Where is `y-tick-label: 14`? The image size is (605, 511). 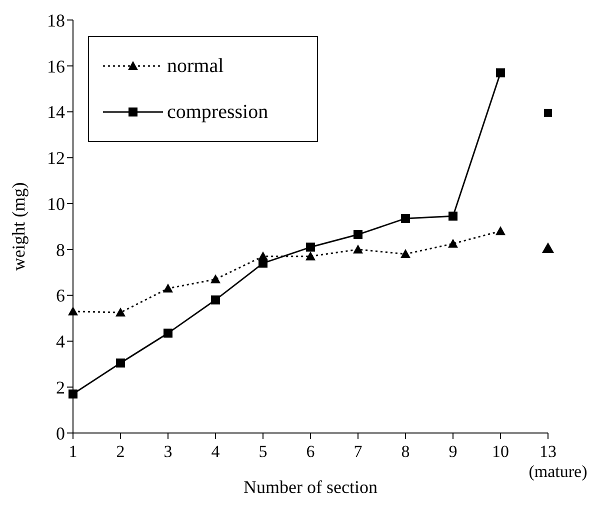 y-tick-label: 14 is located at coordinates (56, 112).